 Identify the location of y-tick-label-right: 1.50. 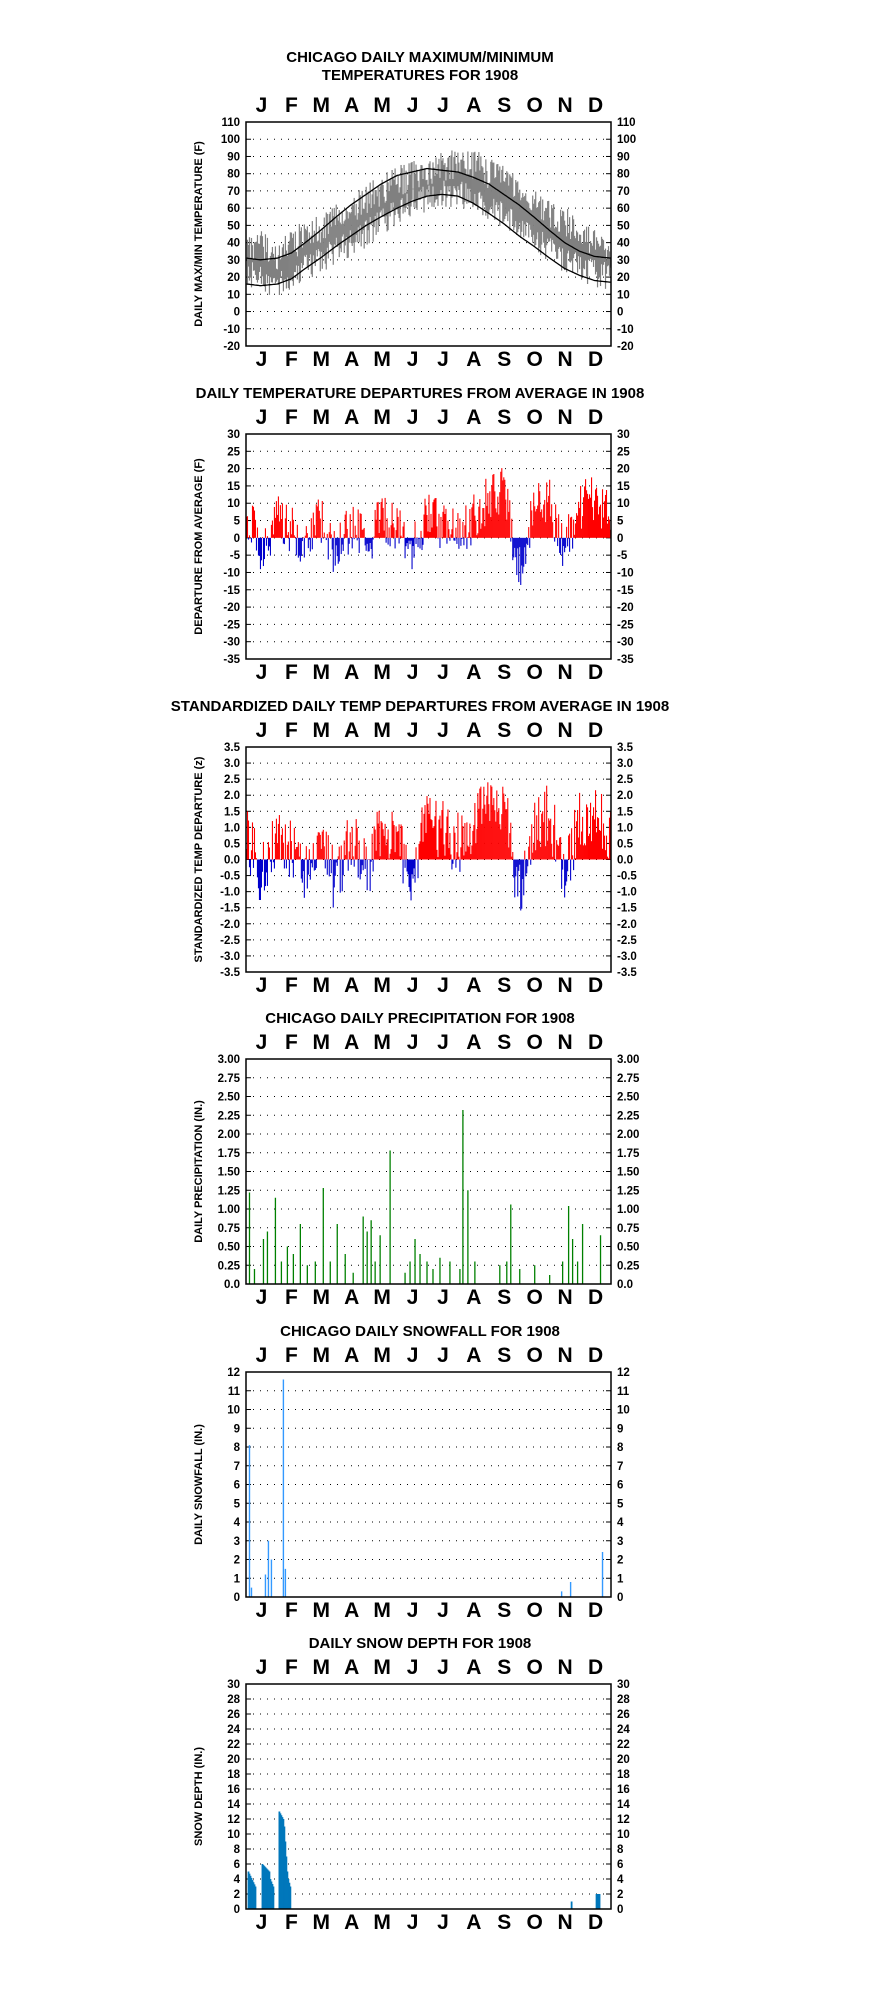
(628, 1173).